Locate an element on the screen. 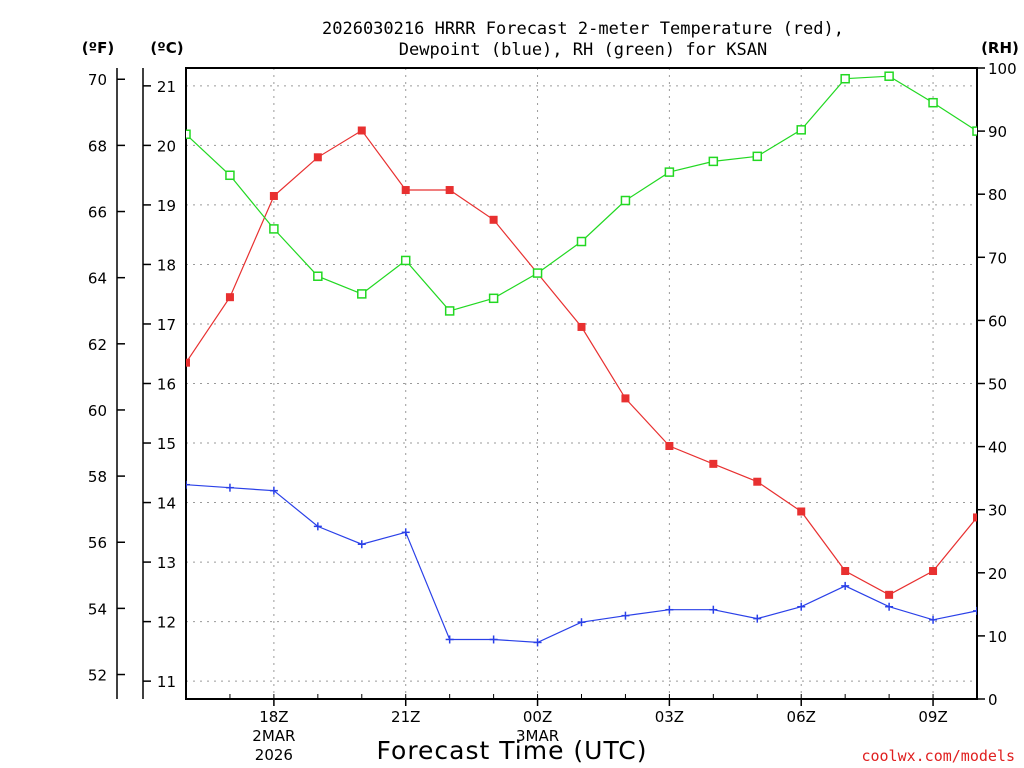 This screenshot has height=768, width=1024. rh-tick-label: 30 is located at coordinates (997, 511).